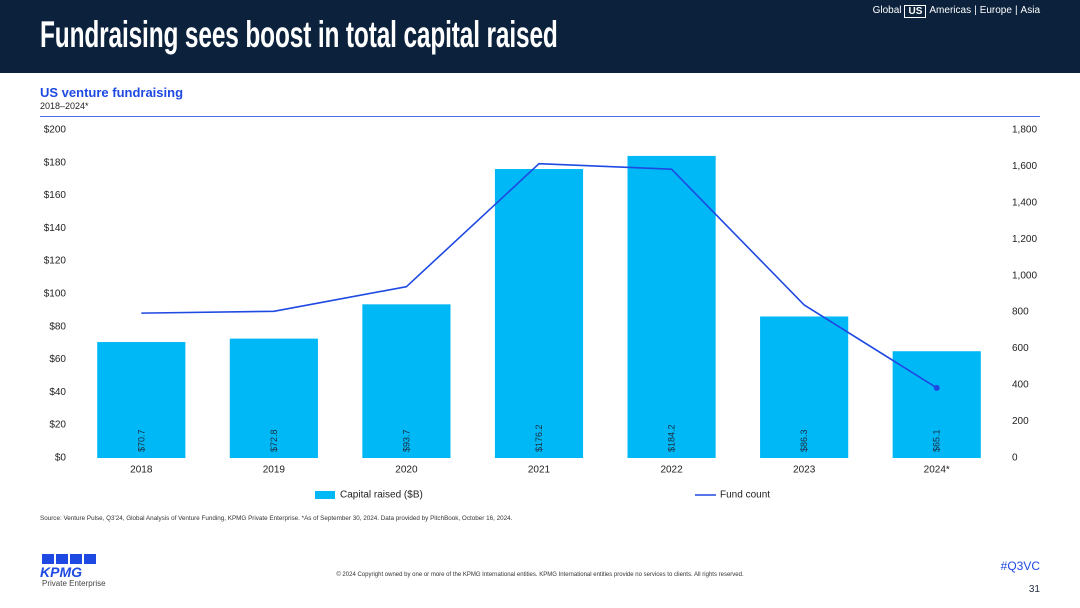  Describe the element at coordinates (55, 228) in the screenshot. I see `y-axis-left-tick-label: $140` at that location.